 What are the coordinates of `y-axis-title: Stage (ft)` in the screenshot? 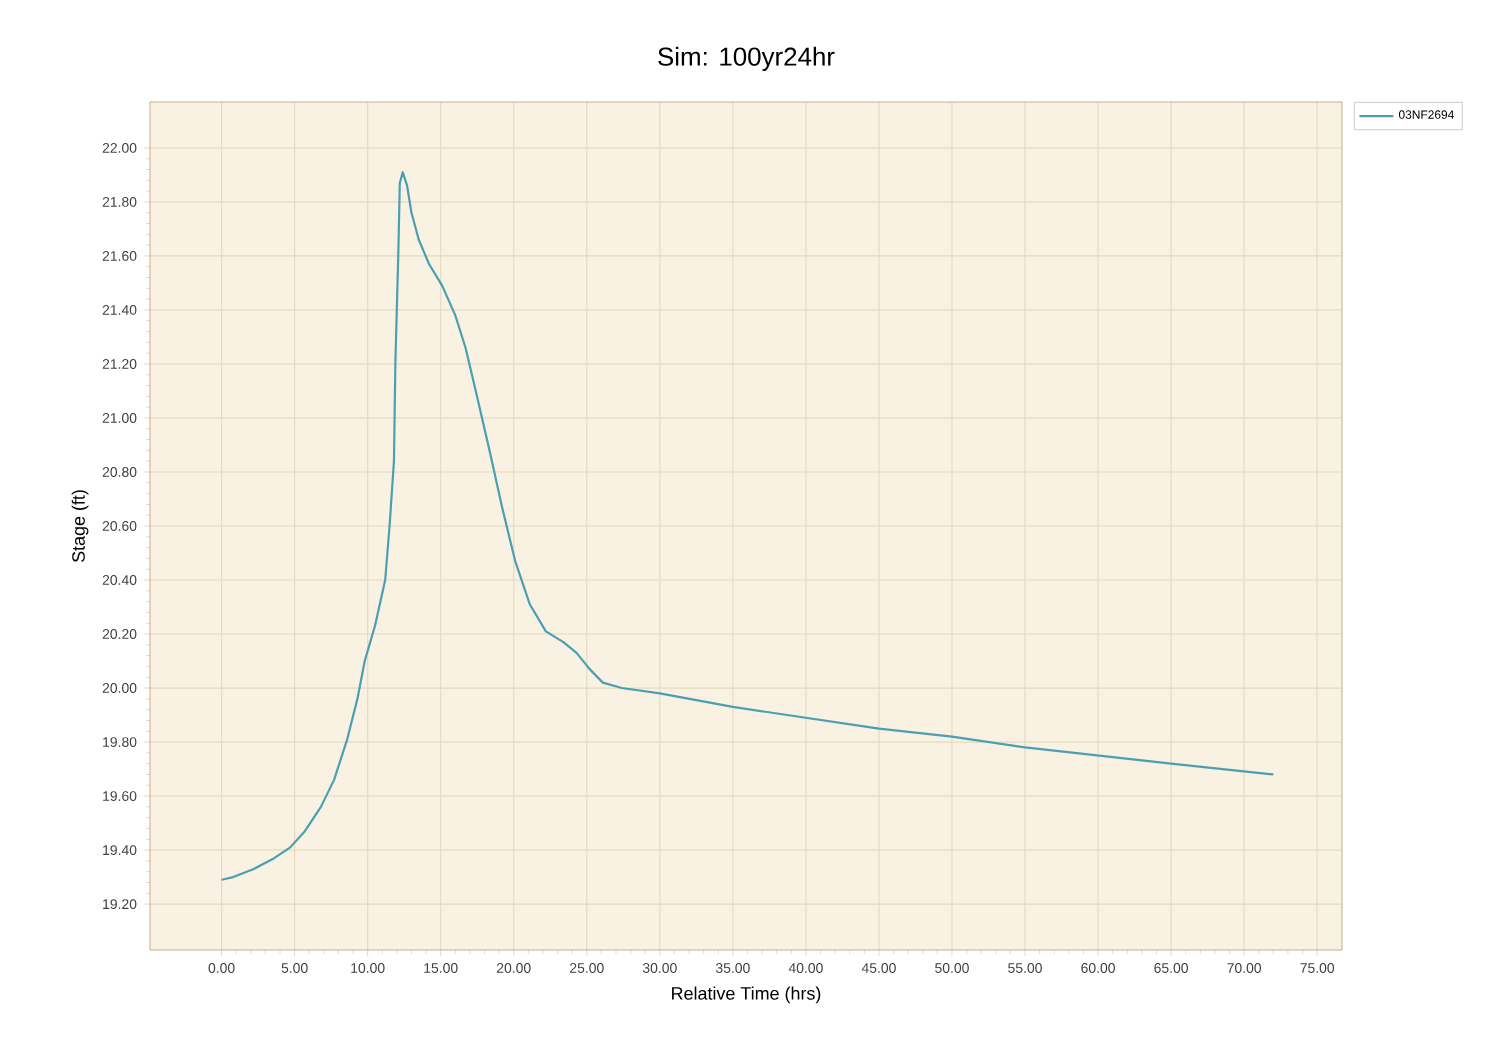 It's located at (80, 526).